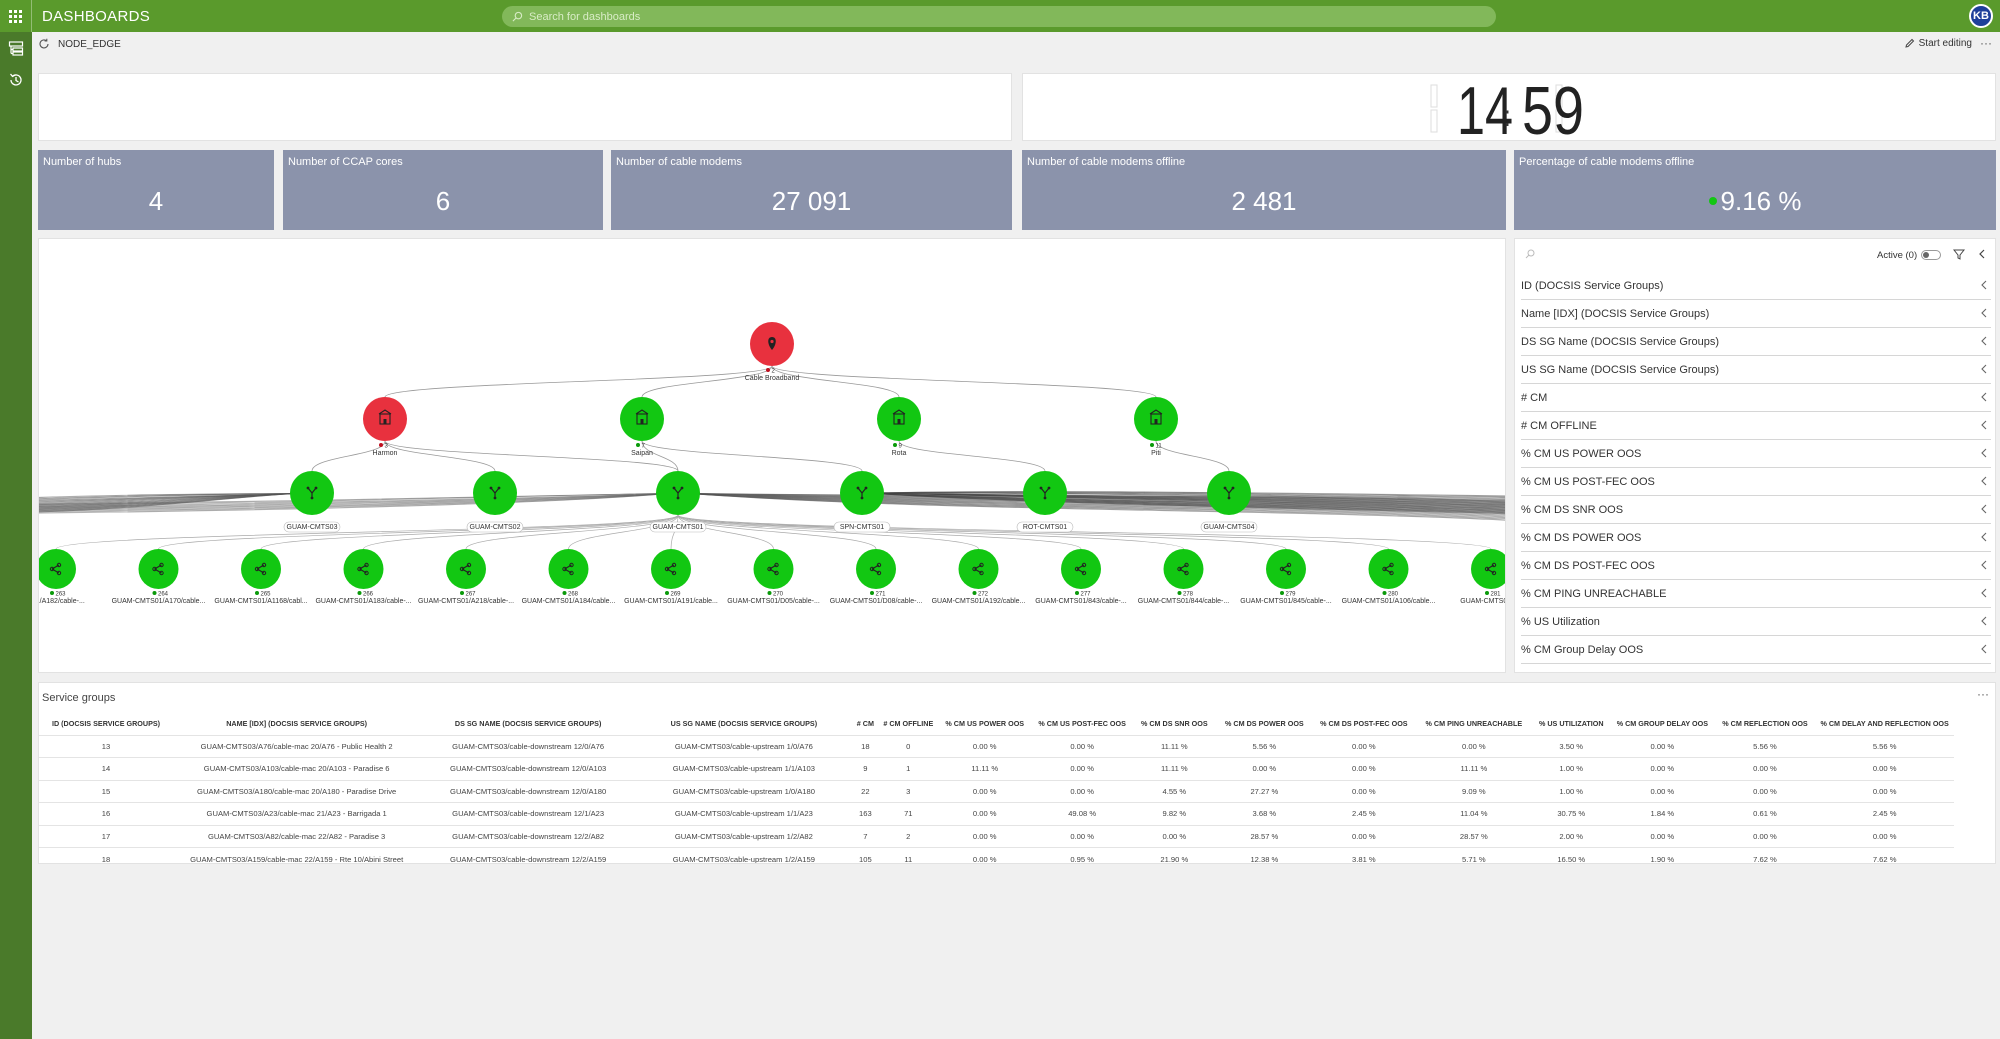 This screenshot has height=1039, width=2000. What do you see at coordinates (678, 502) in the screenshot?
I see `topology-node-cmts: GUAM-CMTS01` at bounding box center [678, 502].